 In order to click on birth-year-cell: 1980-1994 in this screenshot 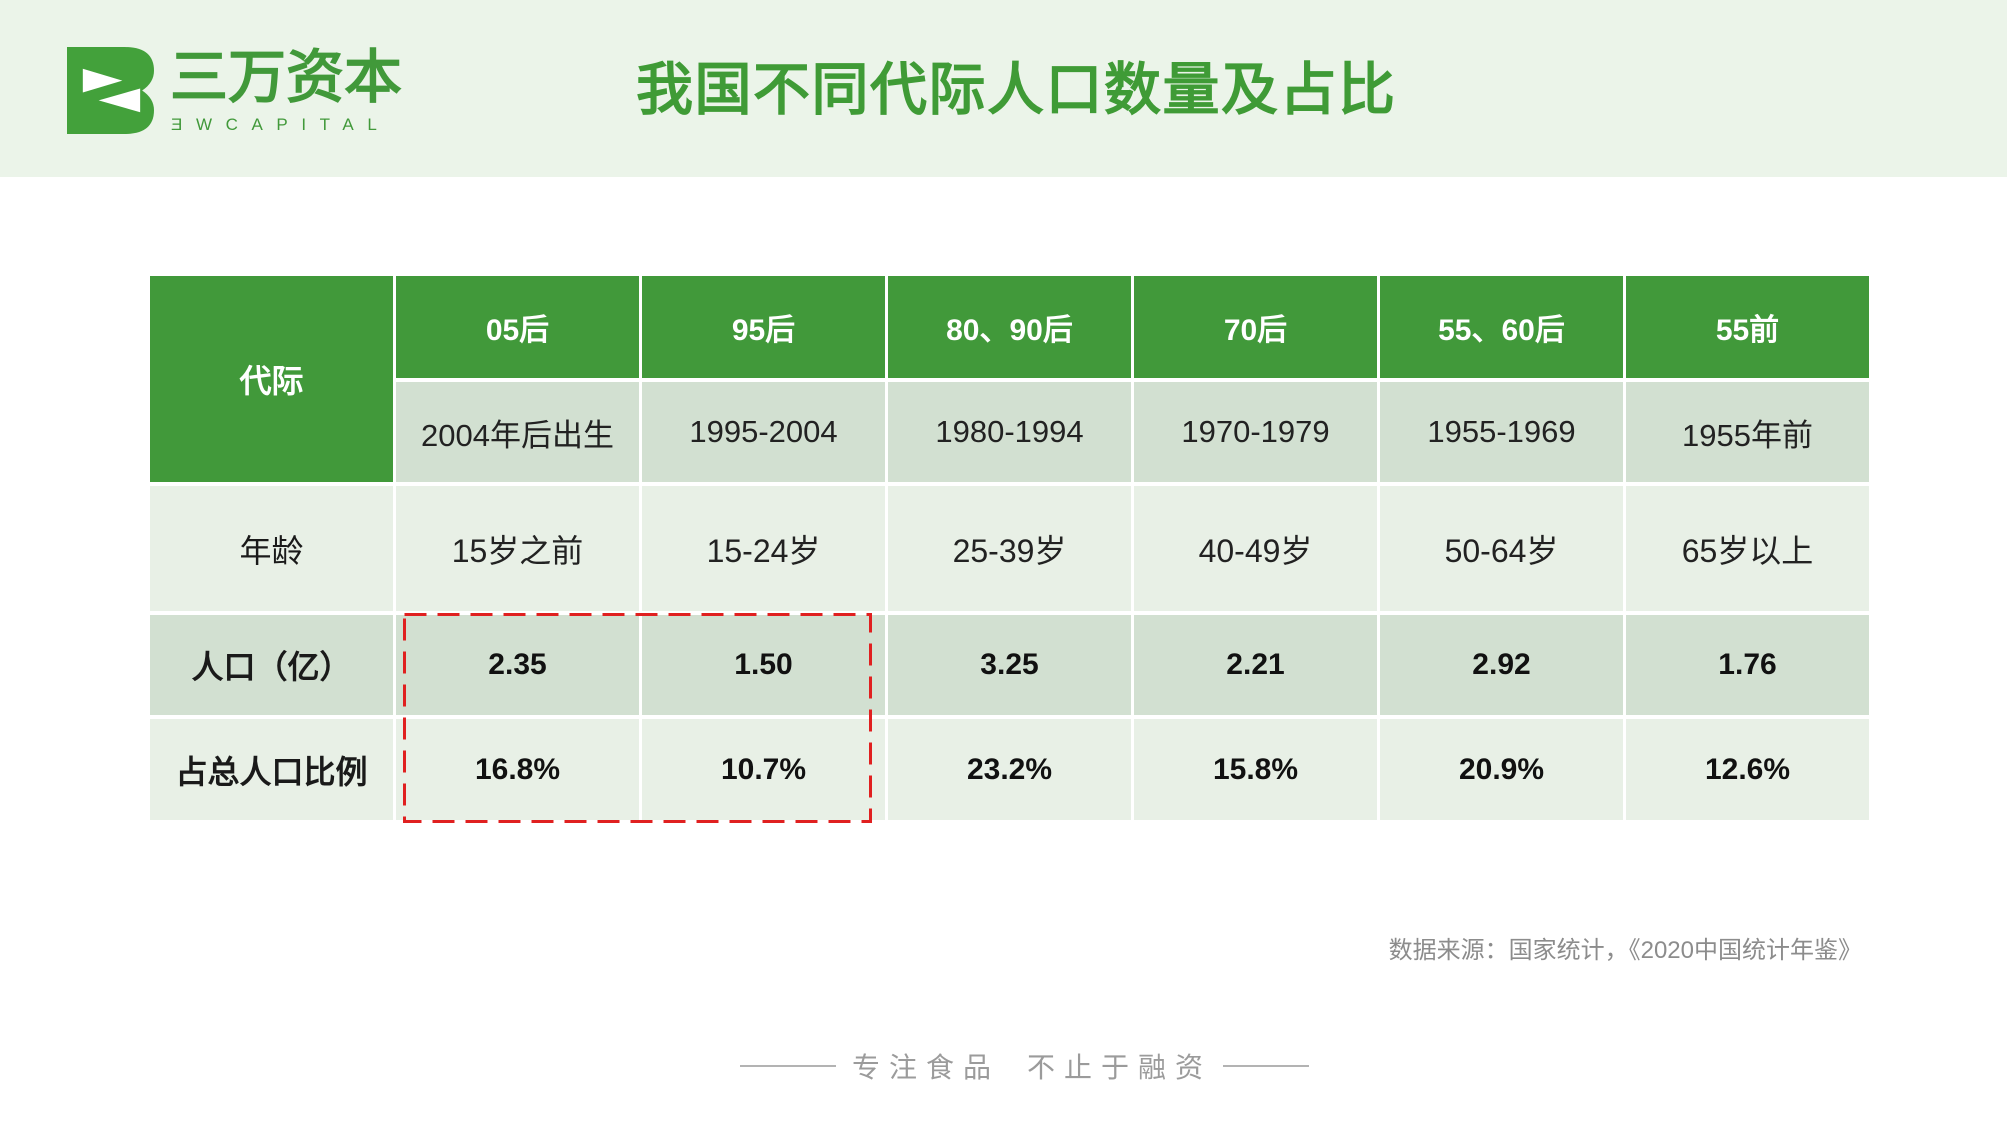, I will do `click(1009, 432)`.